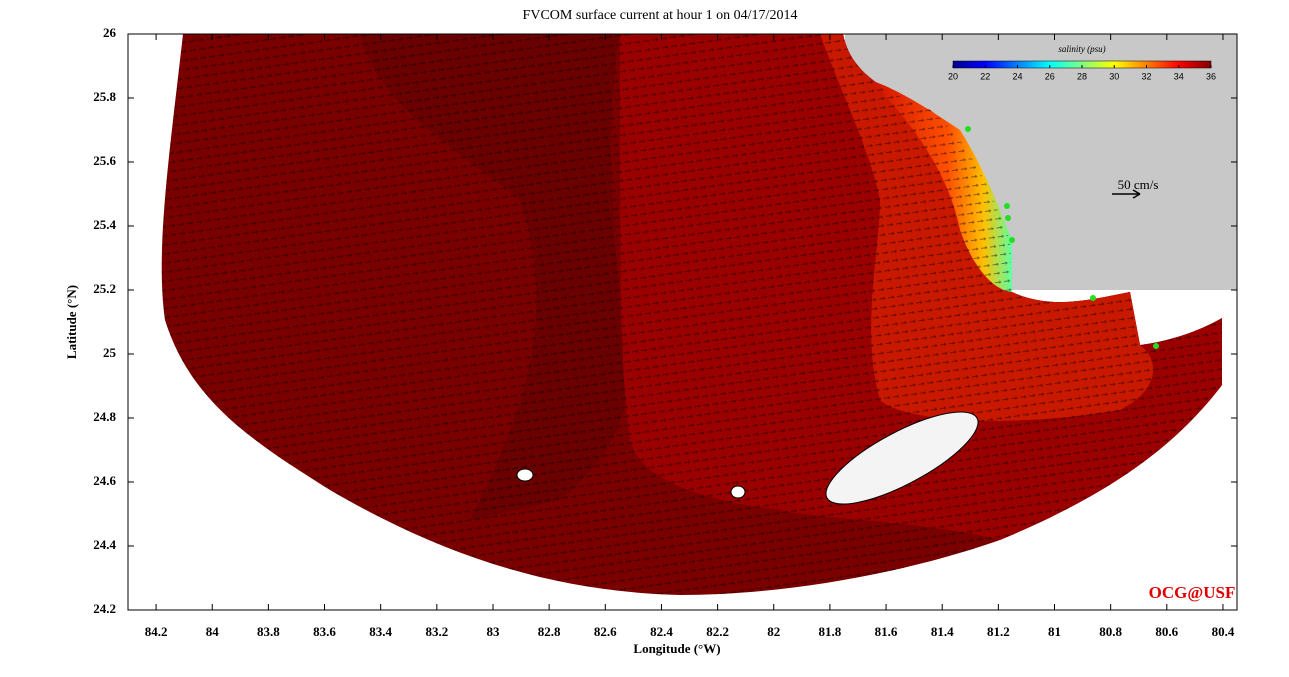  Describe the element at coordinates (324, 631) in the screenshot. I see `x-tick-label: 83.6` at that location.